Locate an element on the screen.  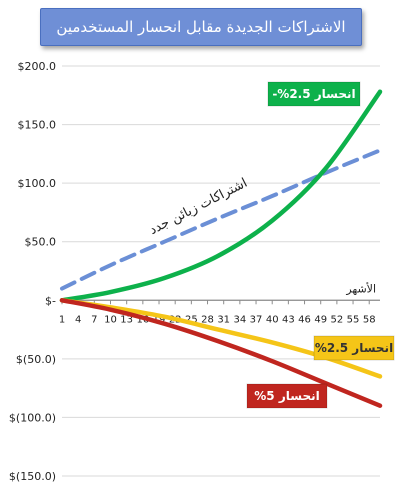
y-tick-label: $50.0 is located at coordinates (41, 242).